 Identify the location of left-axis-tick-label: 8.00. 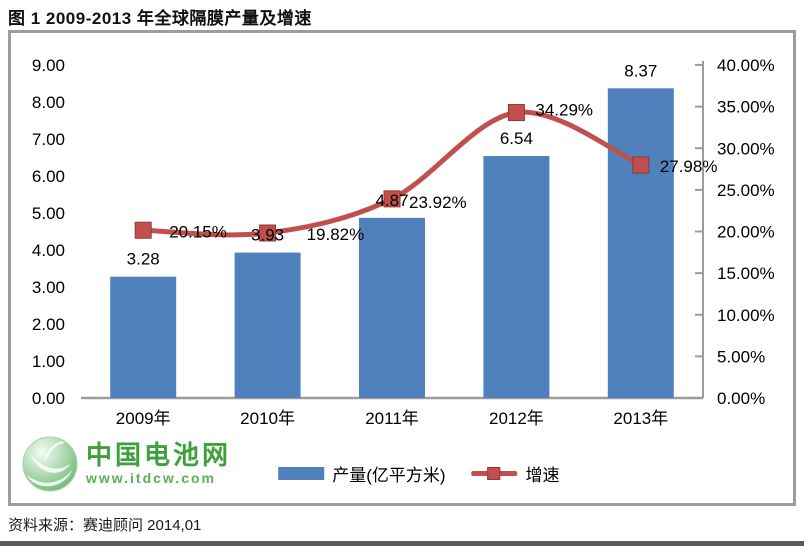
(48, 102).